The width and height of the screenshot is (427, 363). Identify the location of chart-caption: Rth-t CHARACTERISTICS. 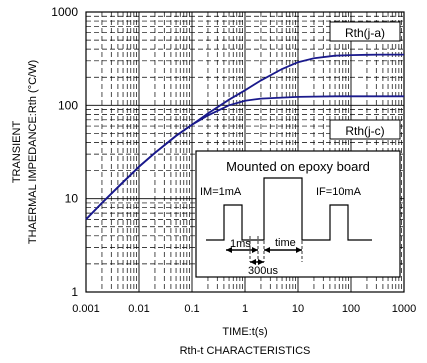
(245, 351).